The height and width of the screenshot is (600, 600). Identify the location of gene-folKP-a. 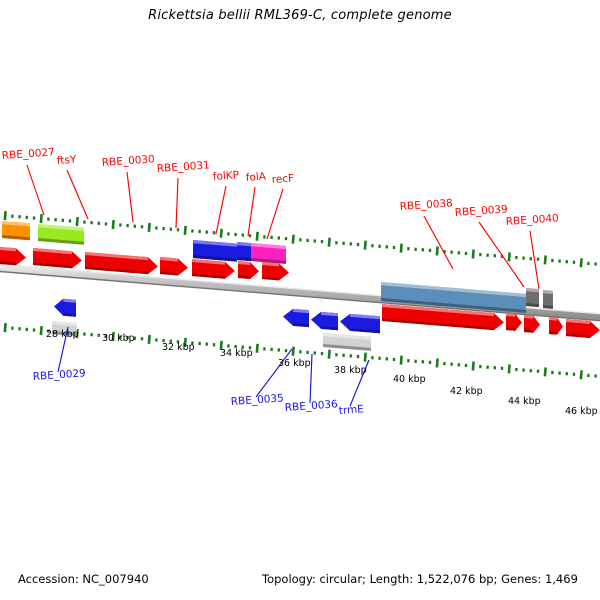
(215, 251).